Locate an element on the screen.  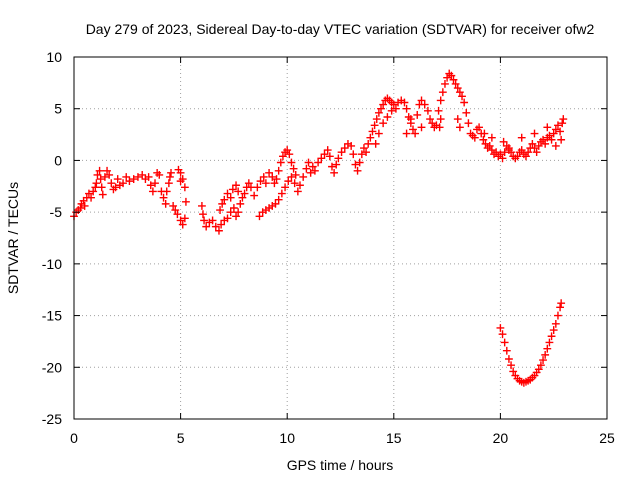
y-tick-label: 0 is located at coordinates (58, 160).